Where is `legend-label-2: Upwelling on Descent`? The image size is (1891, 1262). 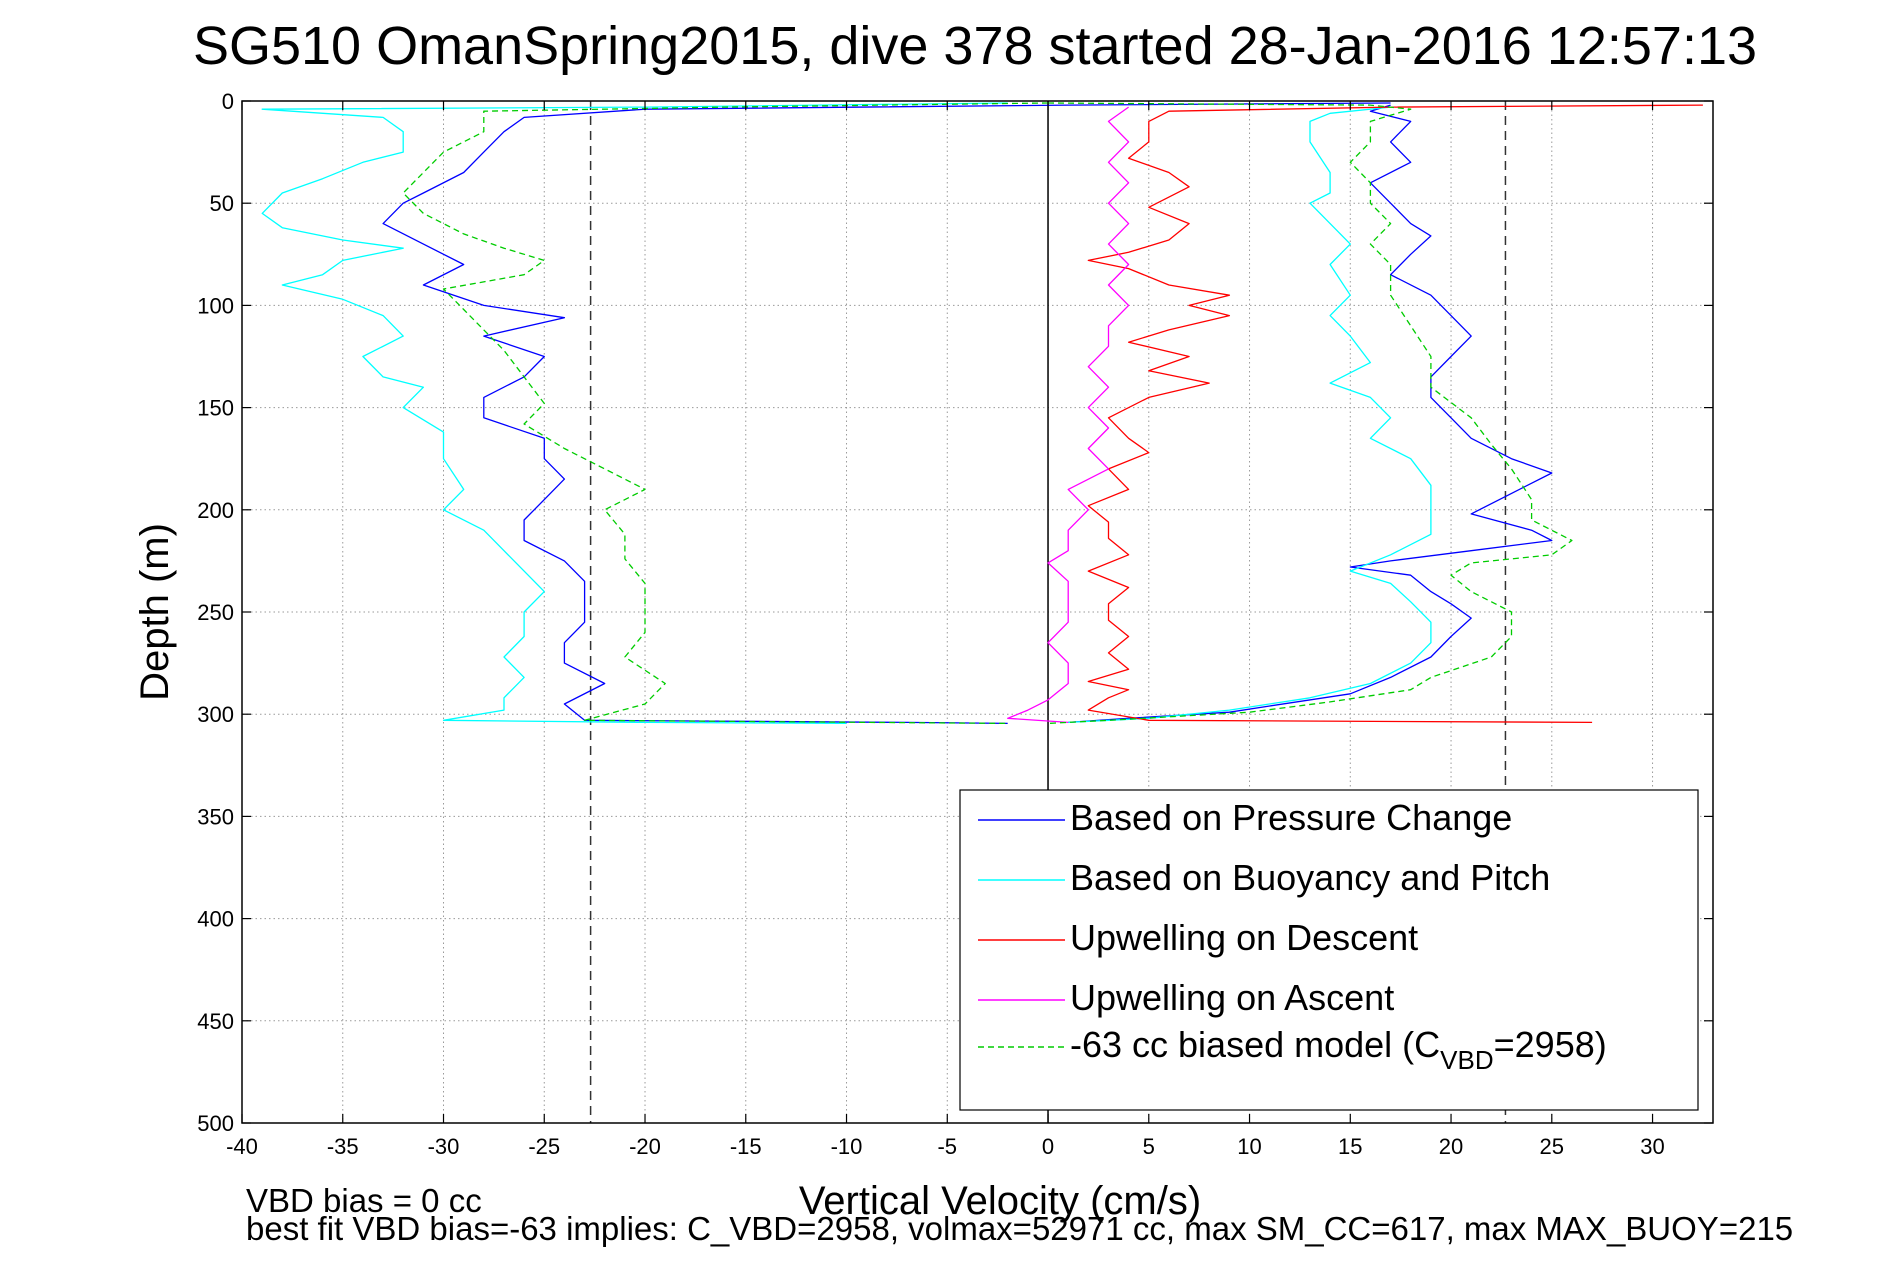
legend-label-2: Upwelling on Descent is located at coordinates (1244, 937).